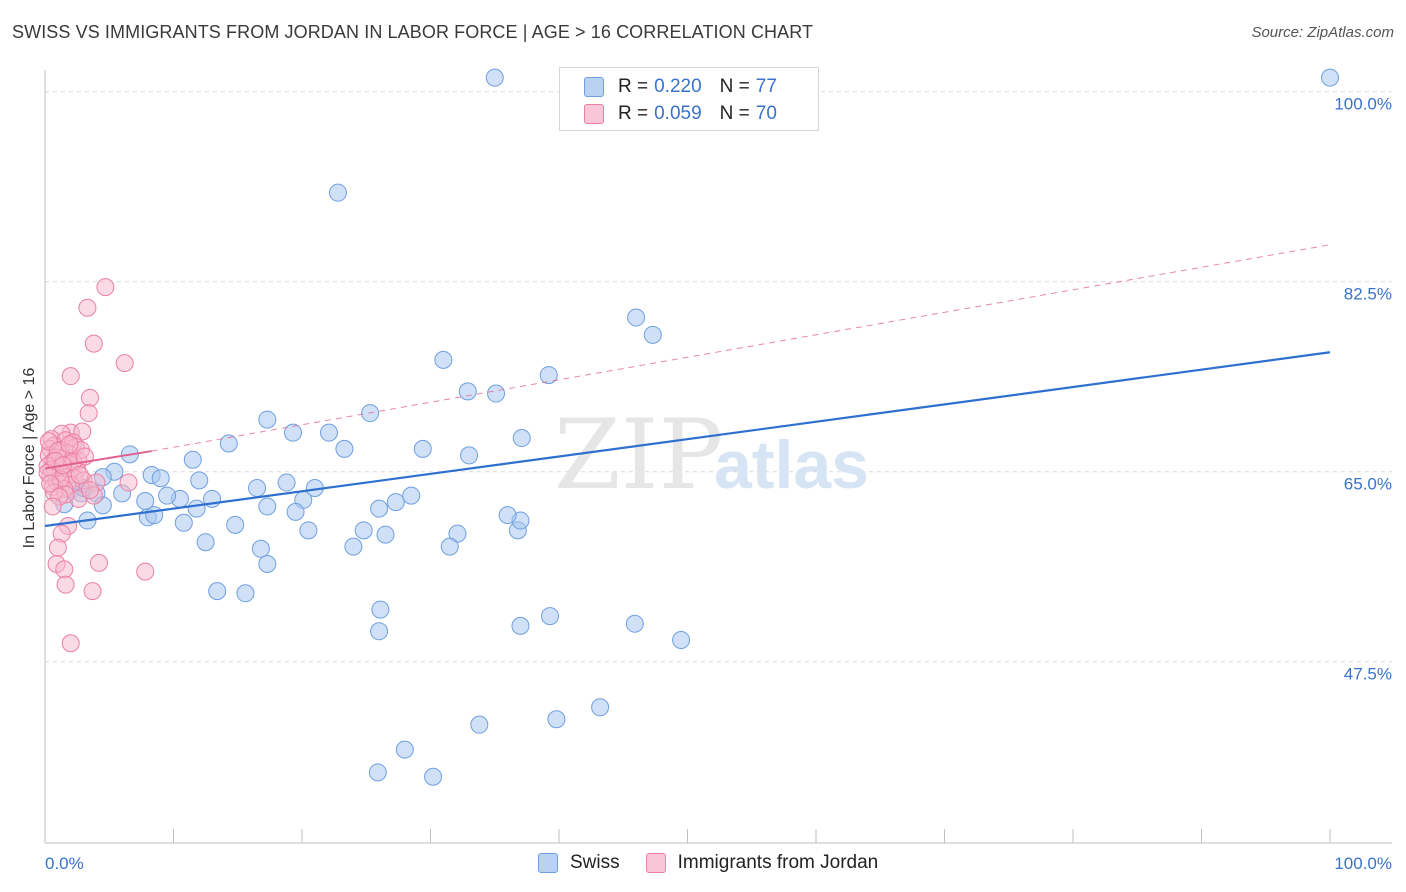 The width and height of the screenshot is (1406, 892). I want to click on y-axis-label: In Labor Force | Age > 16, so click(29, 458).